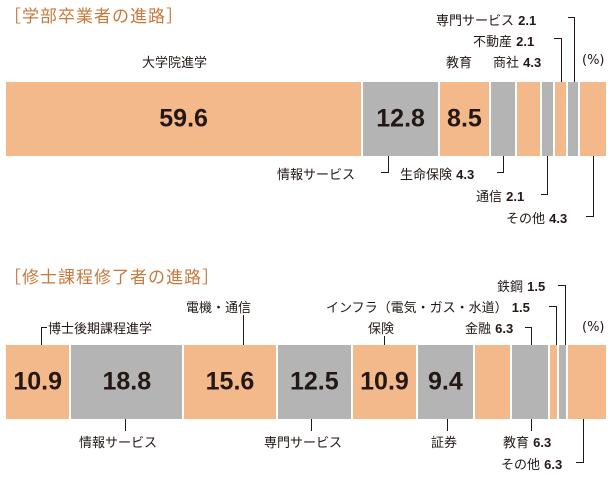 Image resolution: width=610 pixels, height=491 pixels. What do you see at coordinates (381, 329) in the screenshot?
I see `label-保険: 保険` at bounding box center [381, 329].